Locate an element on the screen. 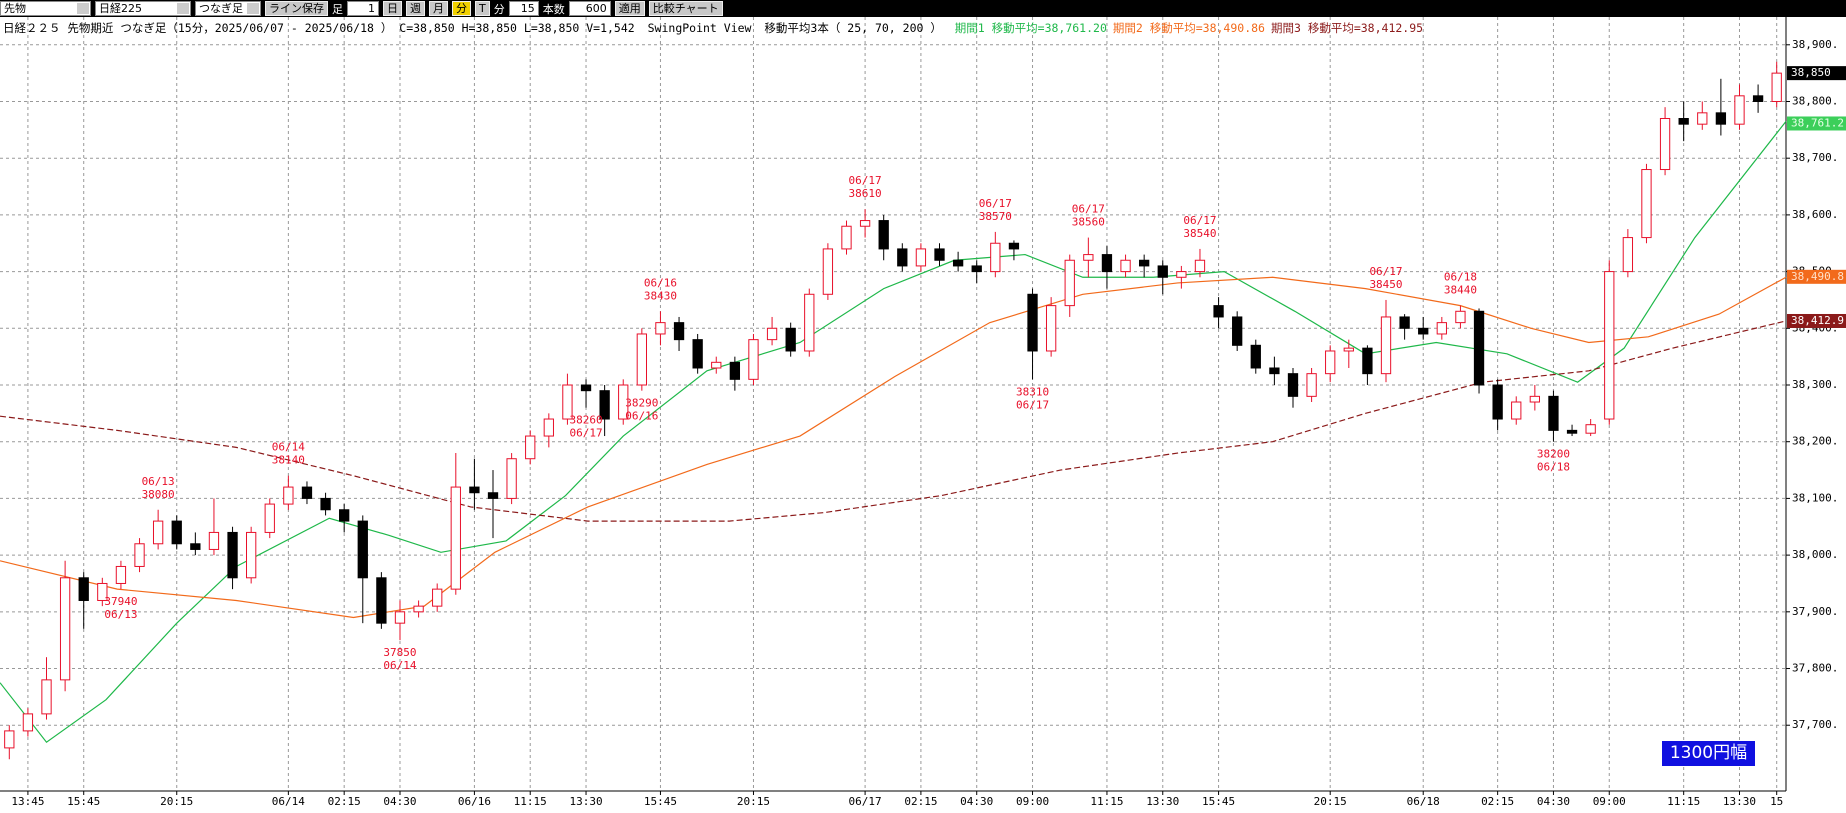 This screenshot has width=1846, height=813. save-button: ライン保存 is located at coordinates (296, 8).